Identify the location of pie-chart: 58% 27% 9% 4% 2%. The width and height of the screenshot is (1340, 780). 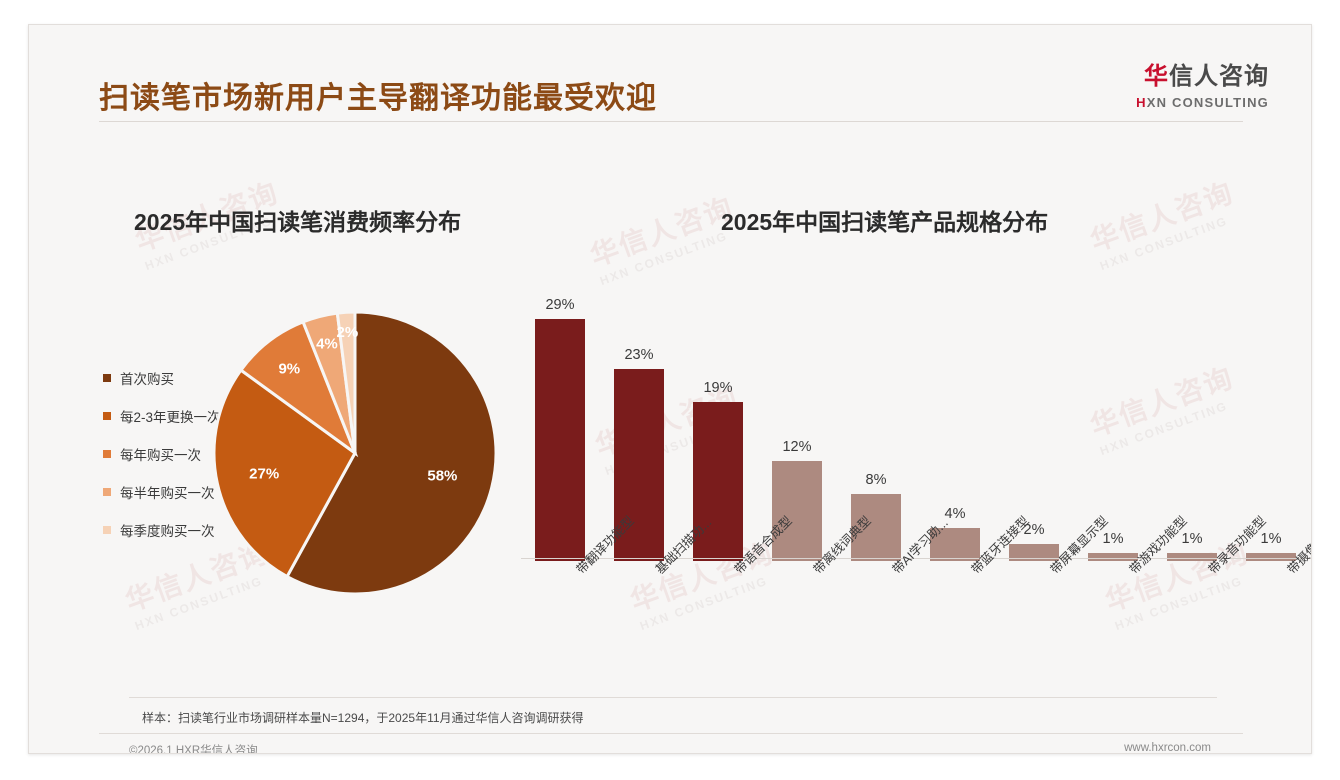
(355, 453).